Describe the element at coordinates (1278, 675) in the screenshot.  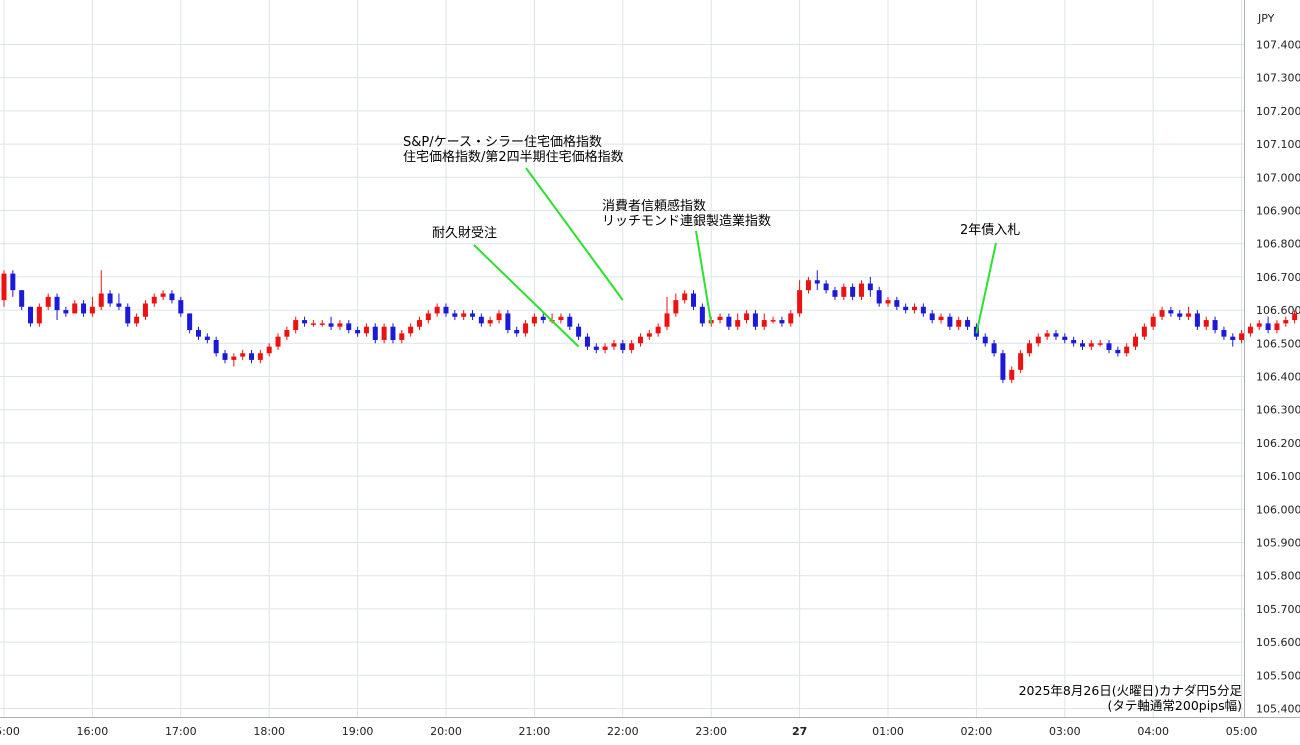
I see `y-tick-label: 105.500` at that location.